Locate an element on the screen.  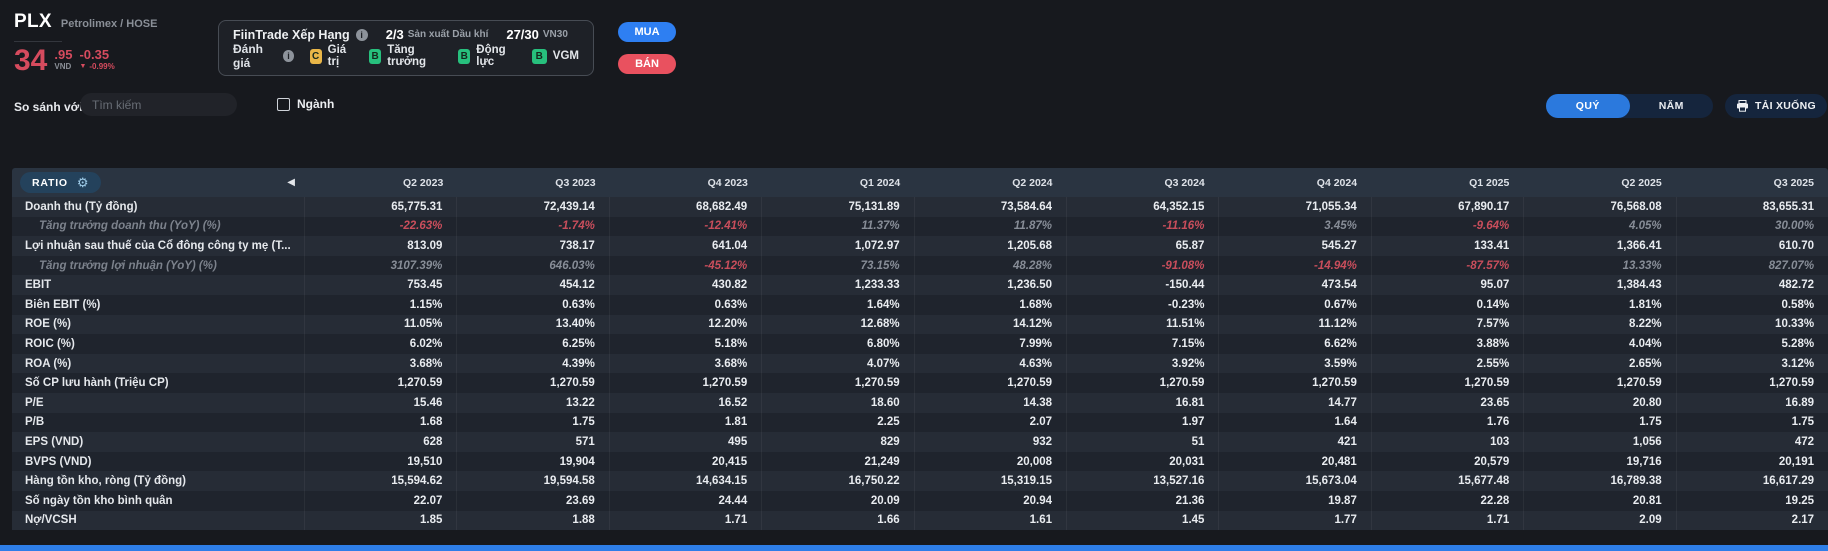
price-block: 34 .95 VND -0.35 ▼ -0.99% is located at coordinates (64, 61).